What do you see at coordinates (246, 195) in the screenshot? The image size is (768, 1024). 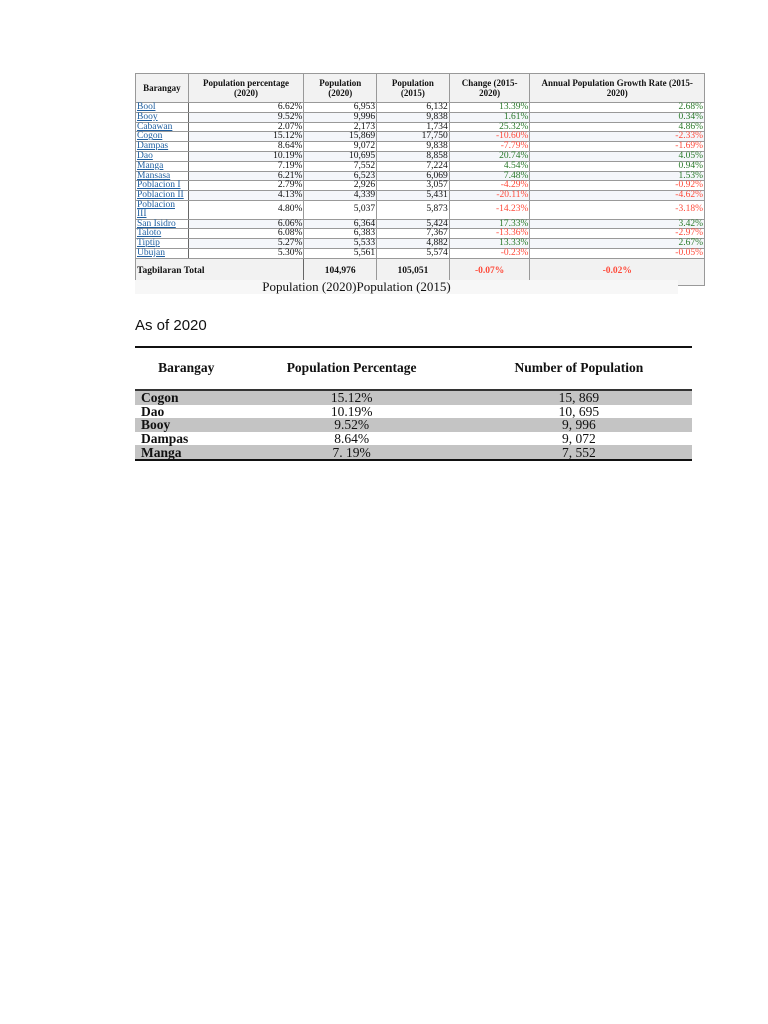 I see `data-cell: 4.13%` at bounding box center [246, 195].